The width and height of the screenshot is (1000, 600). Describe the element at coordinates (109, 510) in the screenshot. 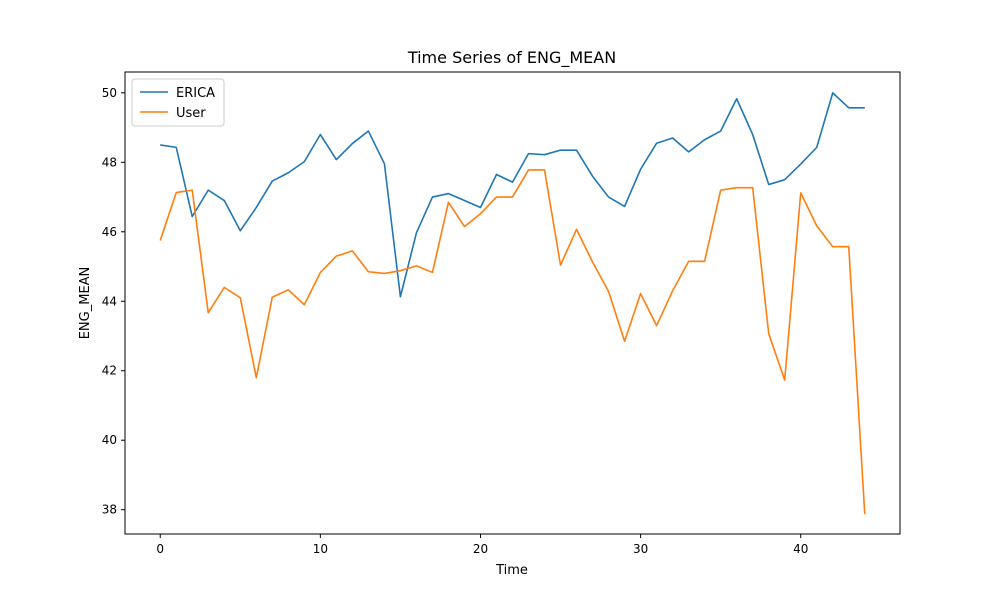

I see `y-tick-label: 38` at that location.